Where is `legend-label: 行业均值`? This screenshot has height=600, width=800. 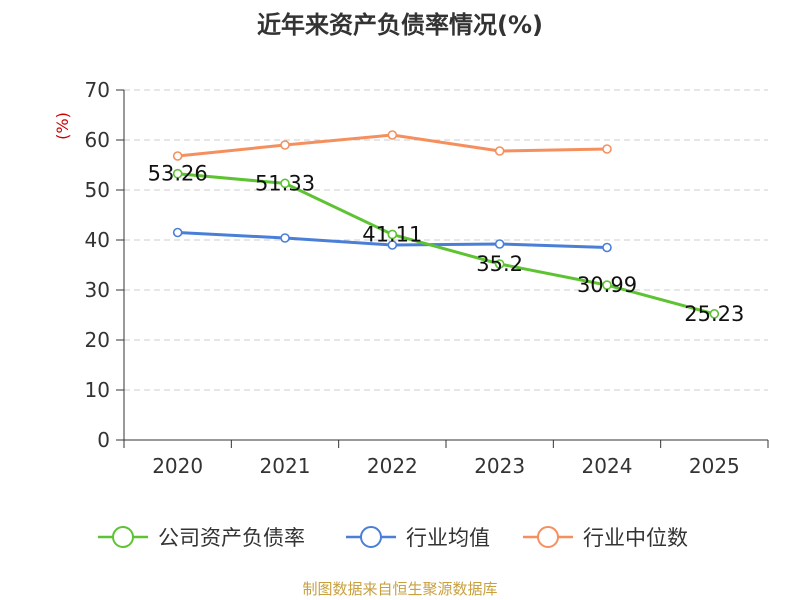
legend-label: 行业均值 is located at coordinates (448, 538).